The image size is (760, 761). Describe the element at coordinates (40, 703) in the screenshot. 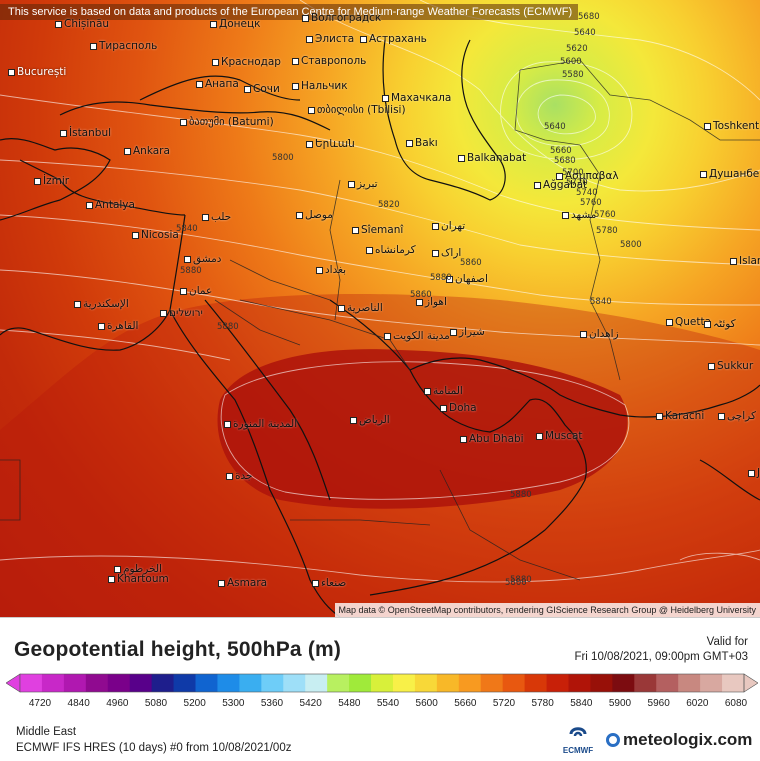

I see `colorbar-tick-label: 4720` at that location.